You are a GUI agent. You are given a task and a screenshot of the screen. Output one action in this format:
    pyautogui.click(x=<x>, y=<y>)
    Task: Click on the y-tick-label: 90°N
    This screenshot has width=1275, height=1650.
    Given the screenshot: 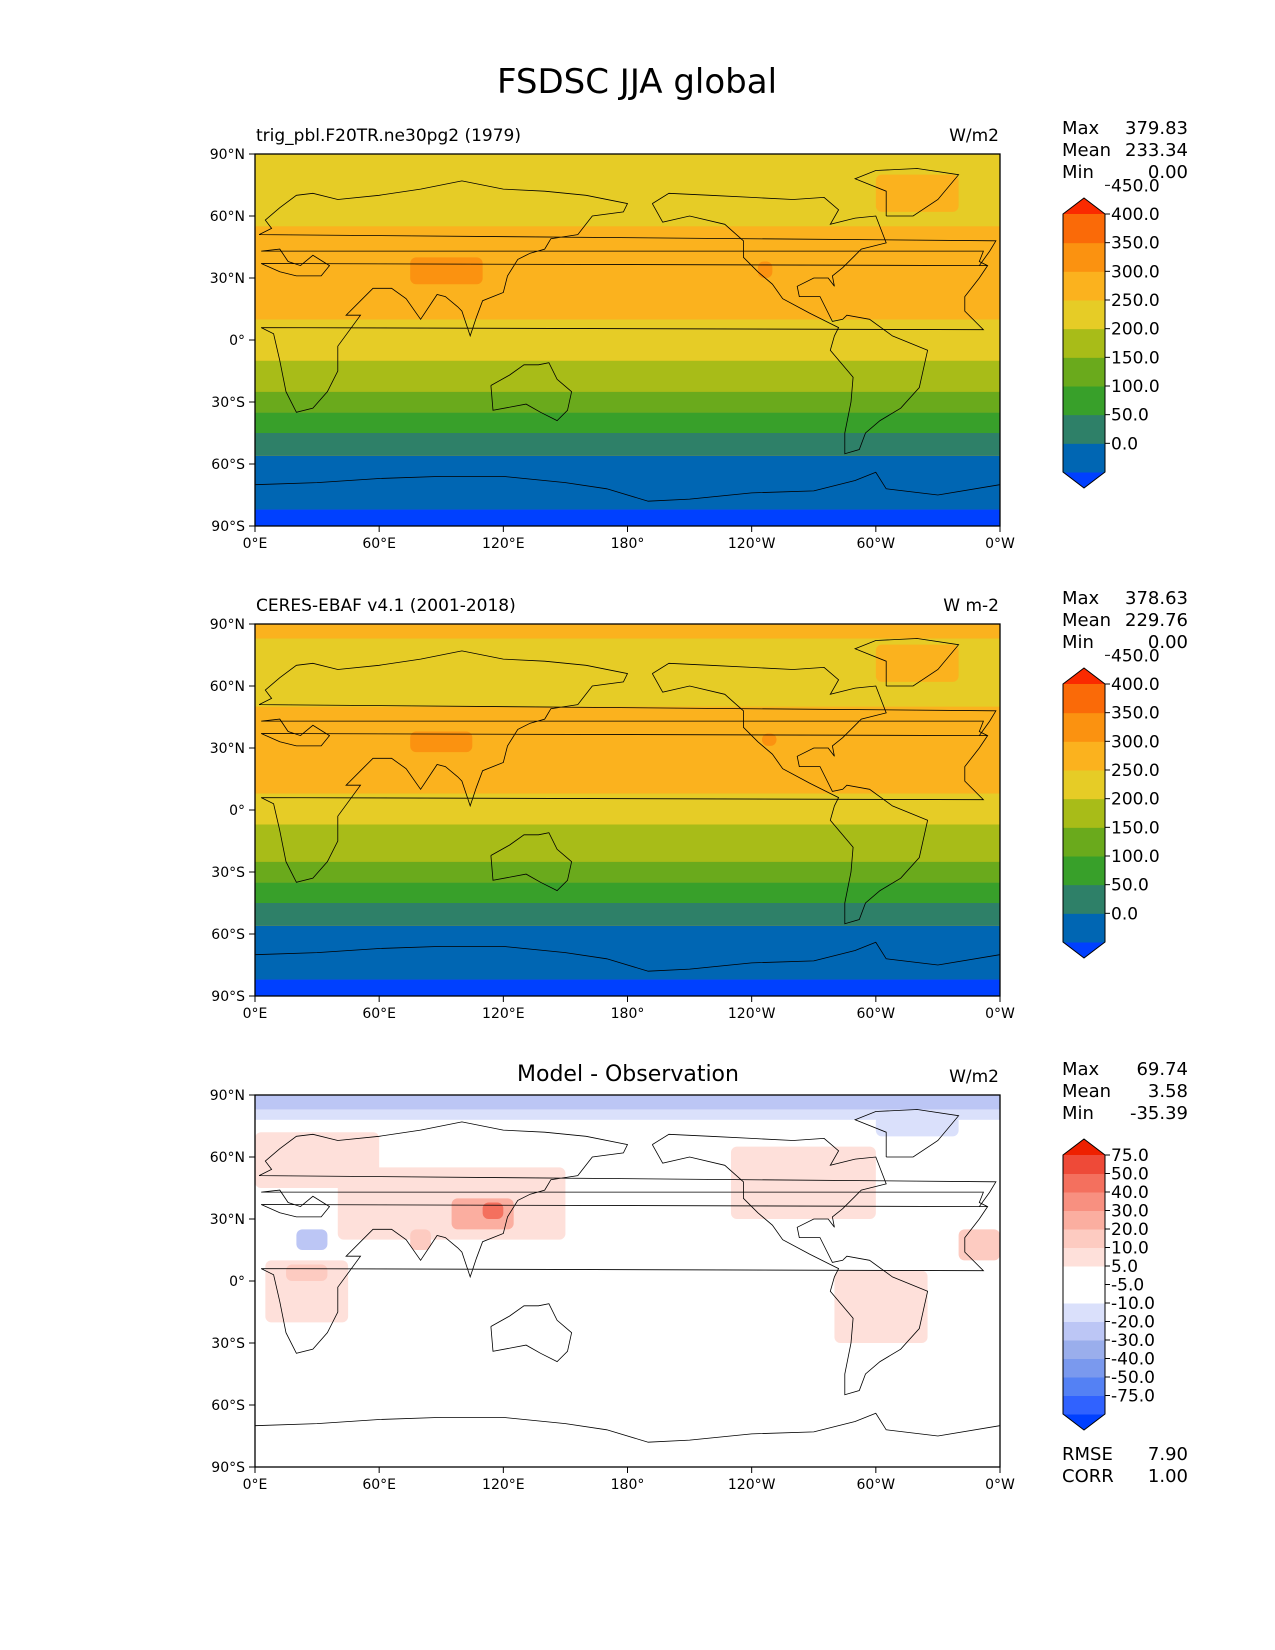 What is the action you would take?
    pyautogui.click(x=227, y=625)
    